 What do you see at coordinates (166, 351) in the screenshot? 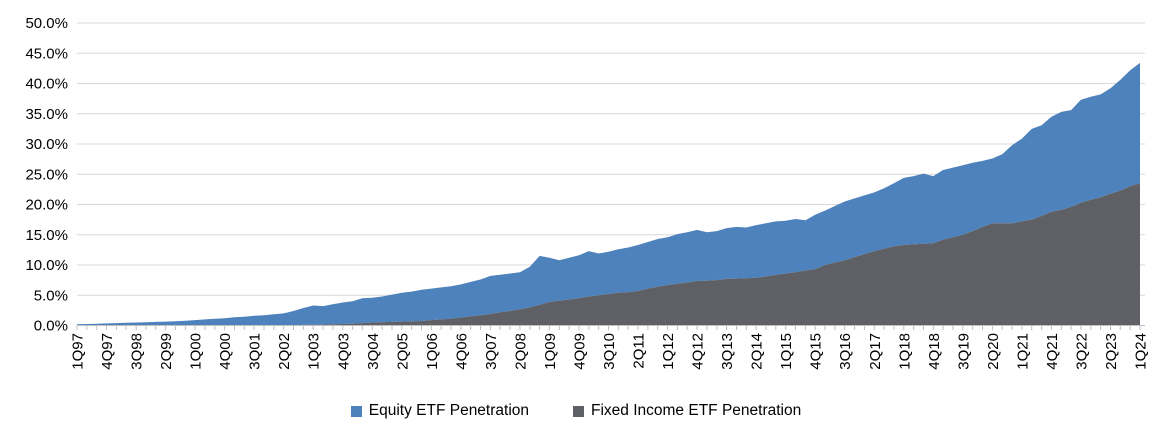
I see `x-axis-label: 2Q99` at bounding box center [166, 351].